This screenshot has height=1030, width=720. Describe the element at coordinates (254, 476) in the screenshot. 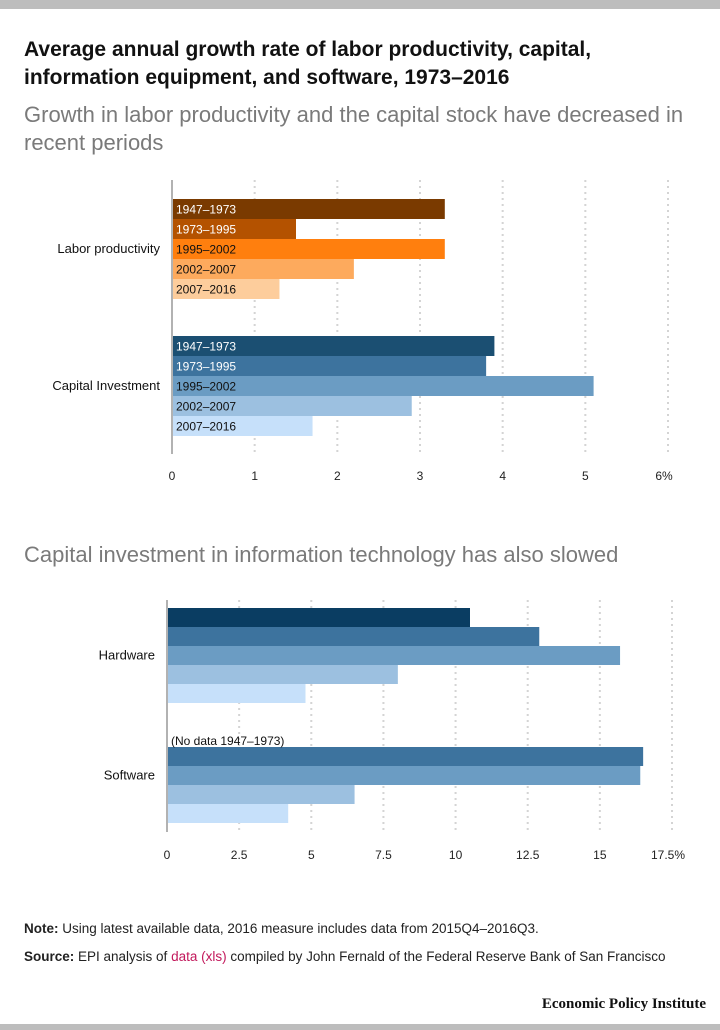

I see `x-tick-label: 1` at that location.